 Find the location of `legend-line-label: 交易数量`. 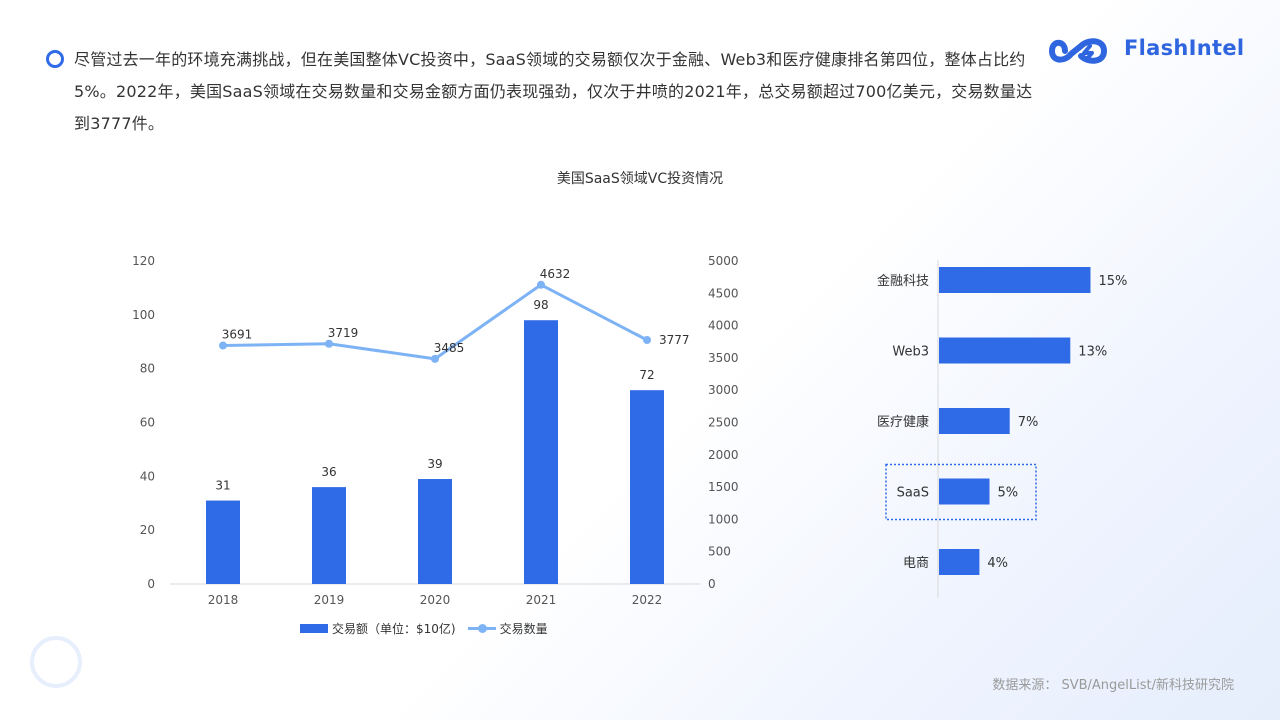

legend-line-label: 交易数量 is located at coordinates (523, 629).